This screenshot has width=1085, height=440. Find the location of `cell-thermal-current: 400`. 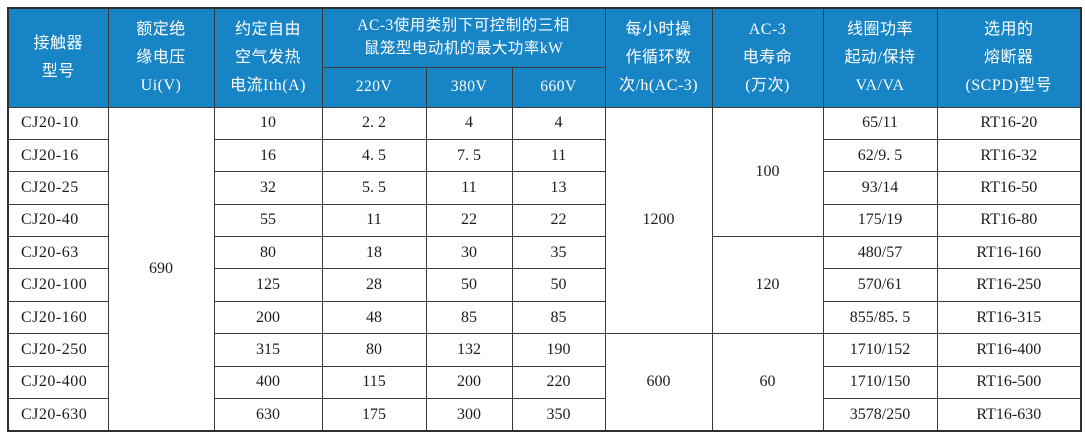

cell-thermal-current: 400 is located at coordinates (268, 382).